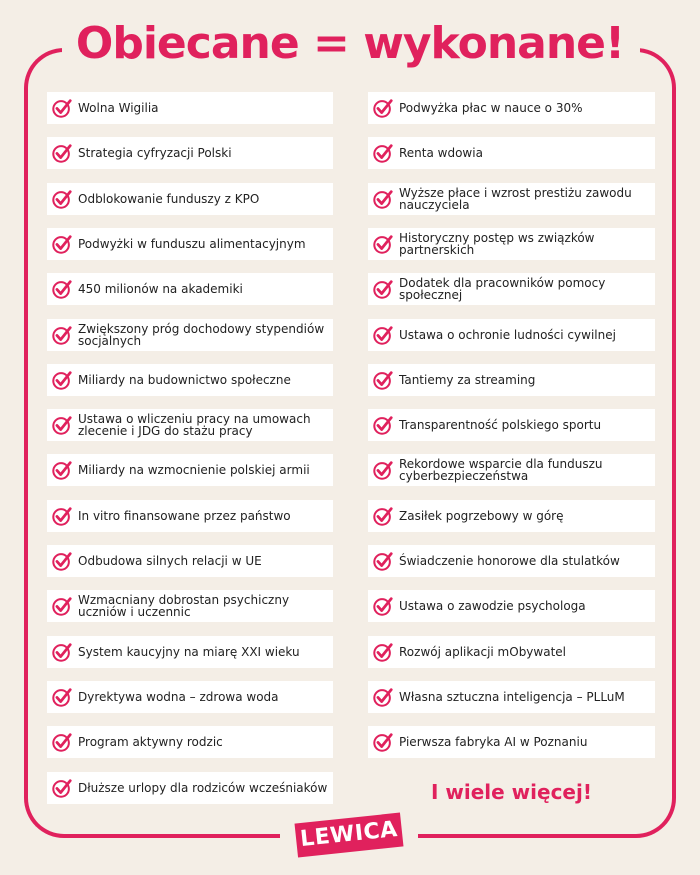  Describe the element at coordinates (184, 515) in the screenshot. I see `list-item-label: In vitro finansowane przez państwo` at that location.